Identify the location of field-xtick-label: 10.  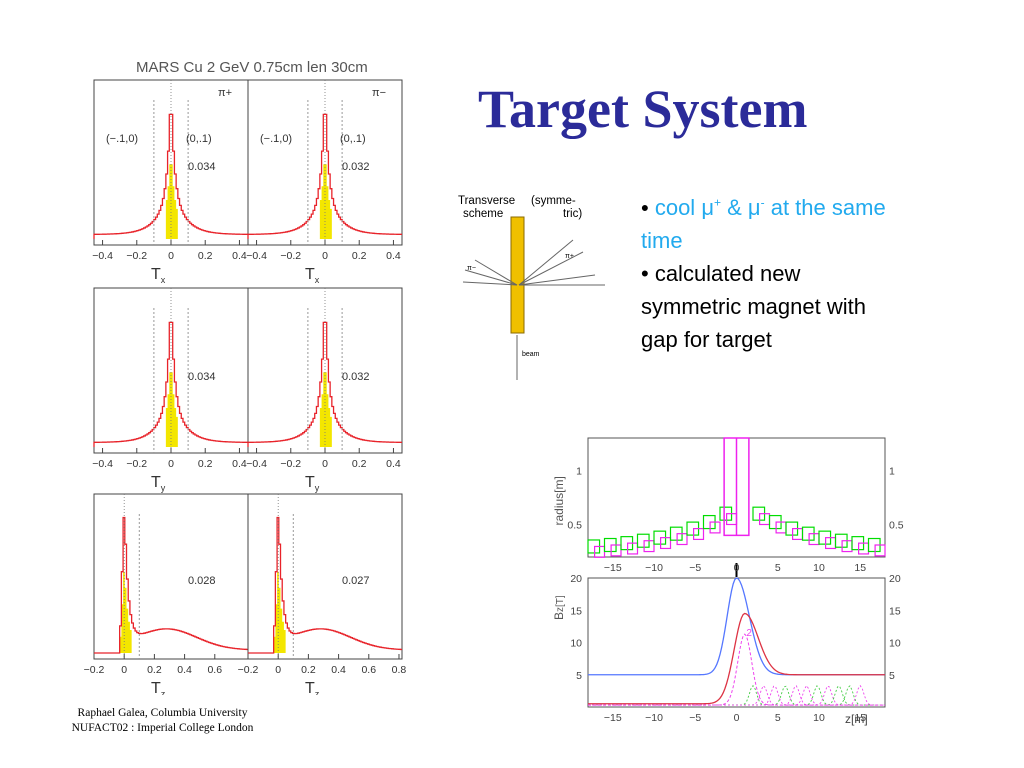
(819, 718).